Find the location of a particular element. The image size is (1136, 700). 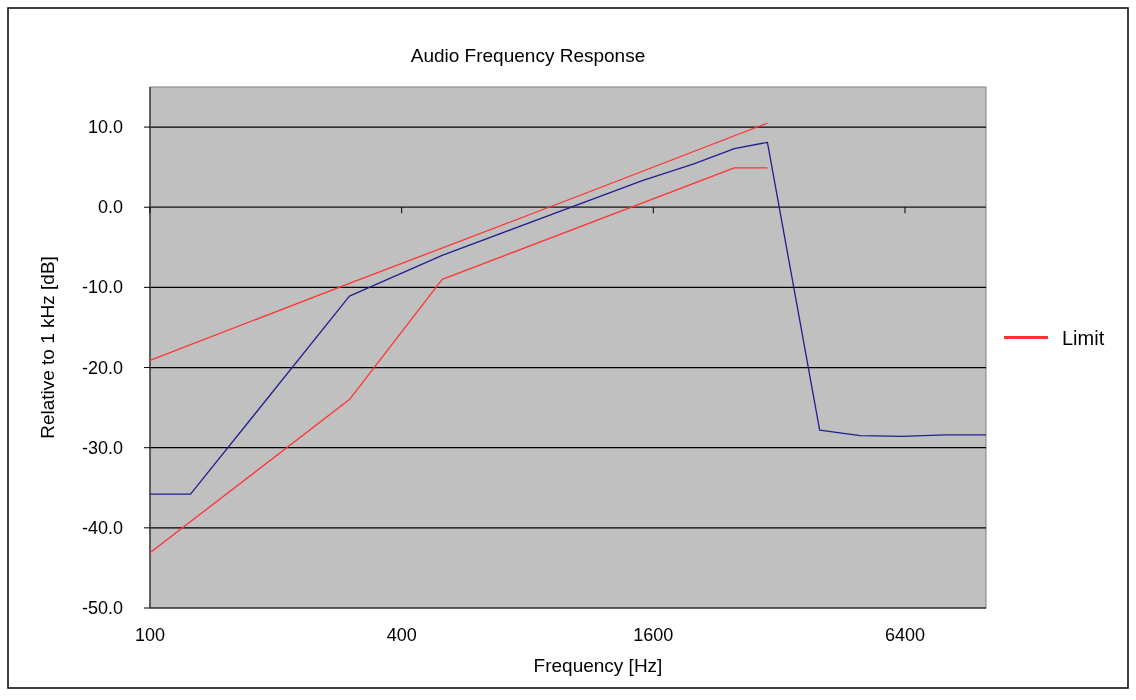

y-tick-label: -40.0 is located at coordinates (102, 527).